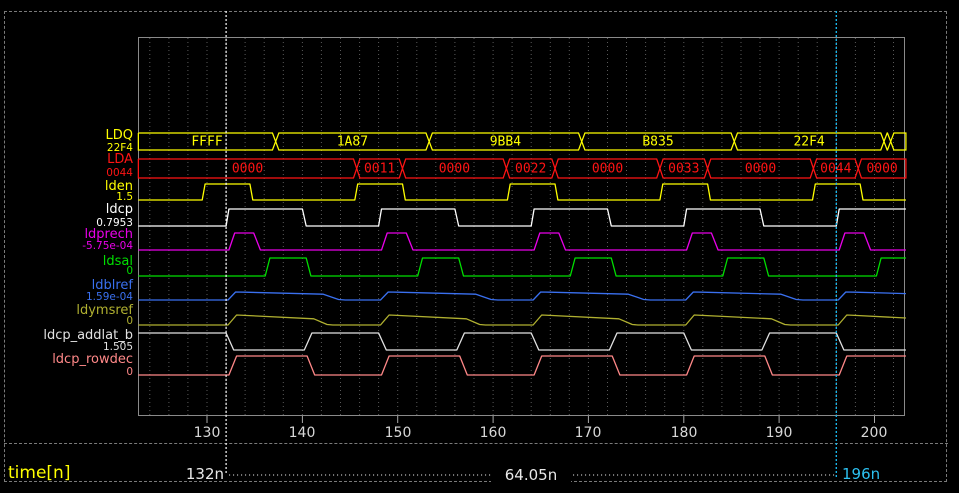 The width and height of the screenshot is (959, 493). Describe the element at coordinates (493, 433) in the screenshot. I see `axis-tick-label: 160` at that location.